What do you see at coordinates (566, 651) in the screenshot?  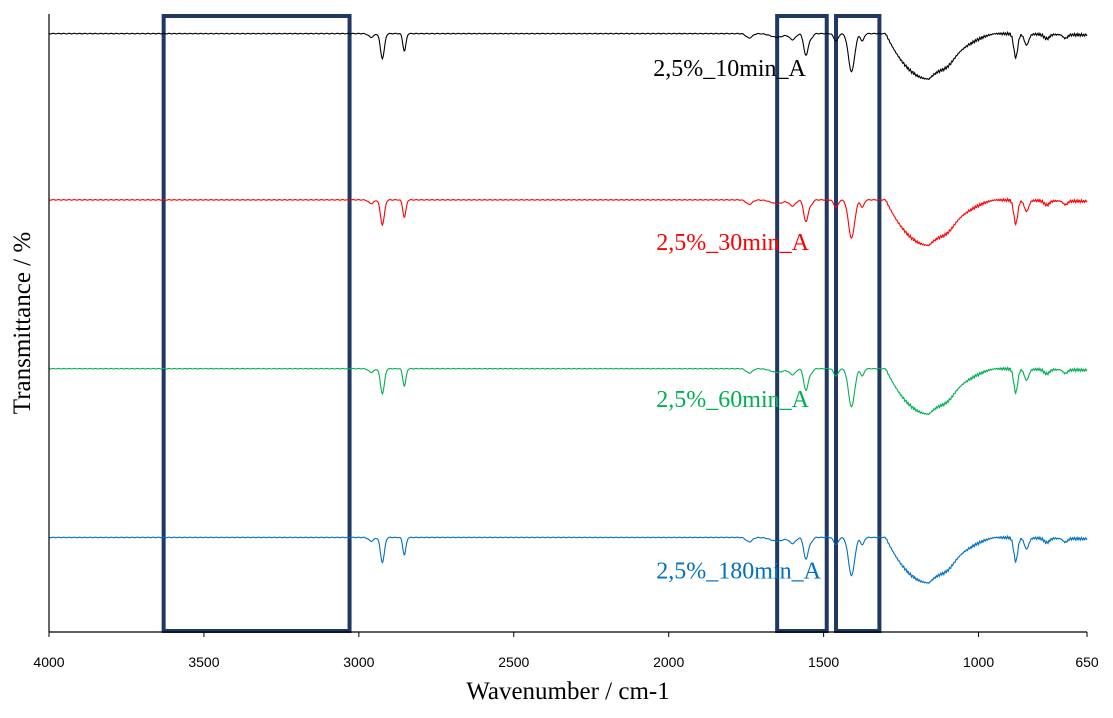 I see `x-axis-ticks: 4000 3500 3000 2500 2000 1500 1000 650` at bounding box center [566, 651].